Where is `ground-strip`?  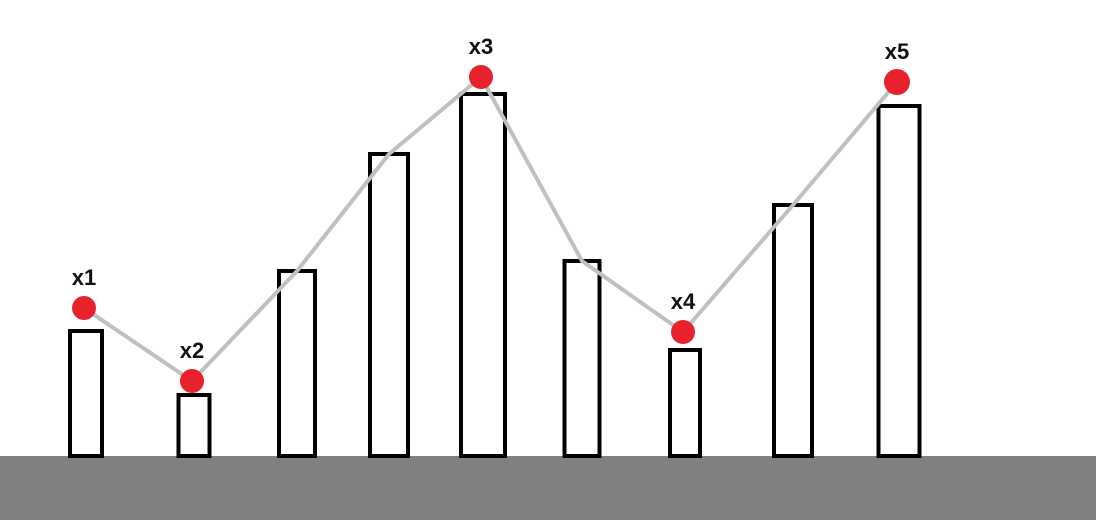
ground-strip is located at coordinates (548, 488).